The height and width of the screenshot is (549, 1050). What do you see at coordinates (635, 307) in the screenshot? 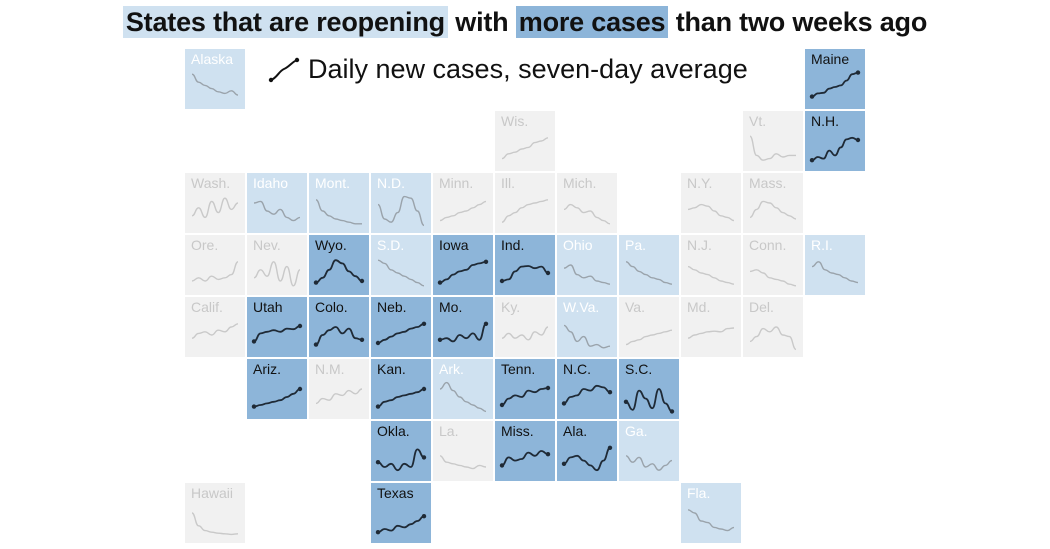
I see `state-label: Va.` at bounding box center [635, 307].